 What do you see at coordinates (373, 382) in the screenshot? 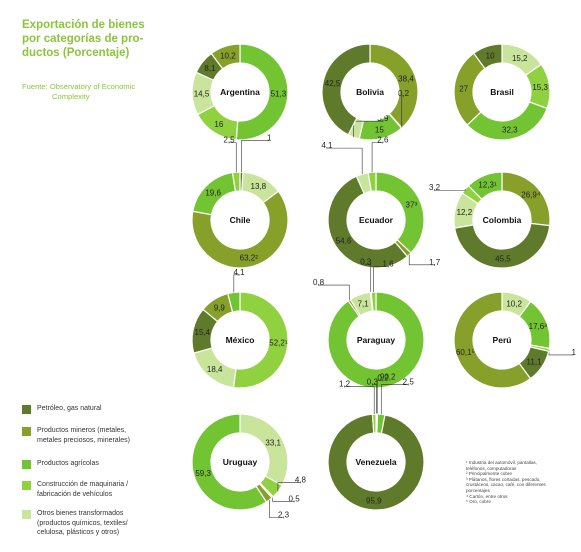
I see `slice-value-label: 0,3` at bounding box center [373, 382].